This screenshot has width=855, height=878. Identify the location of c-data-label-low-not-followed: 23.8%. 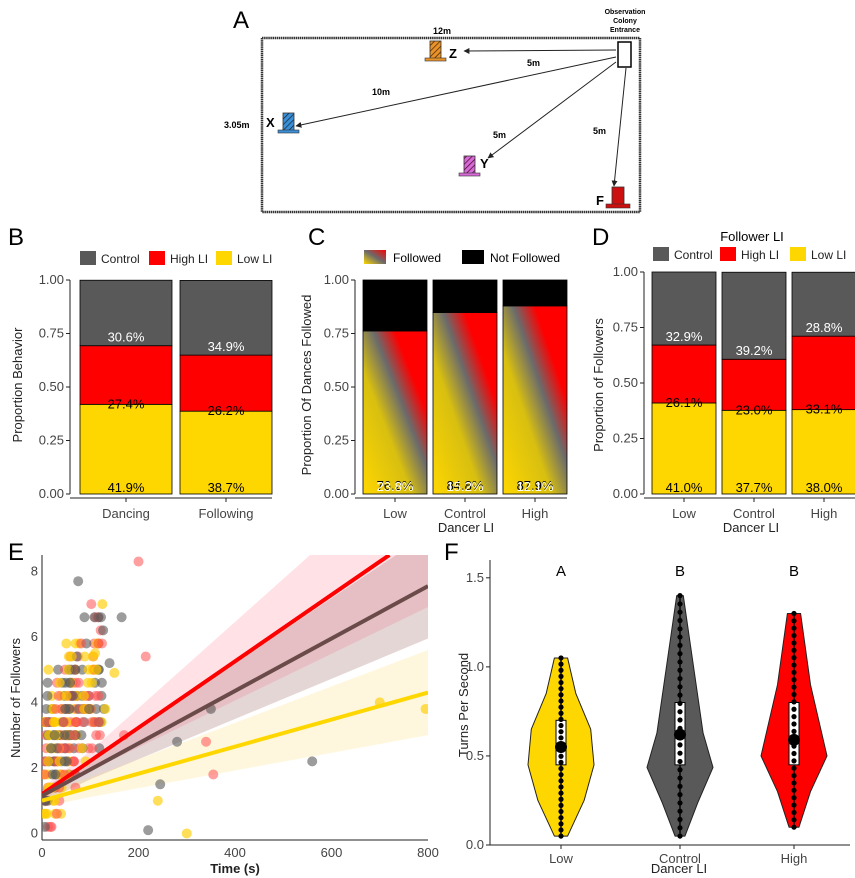
(395, 486).